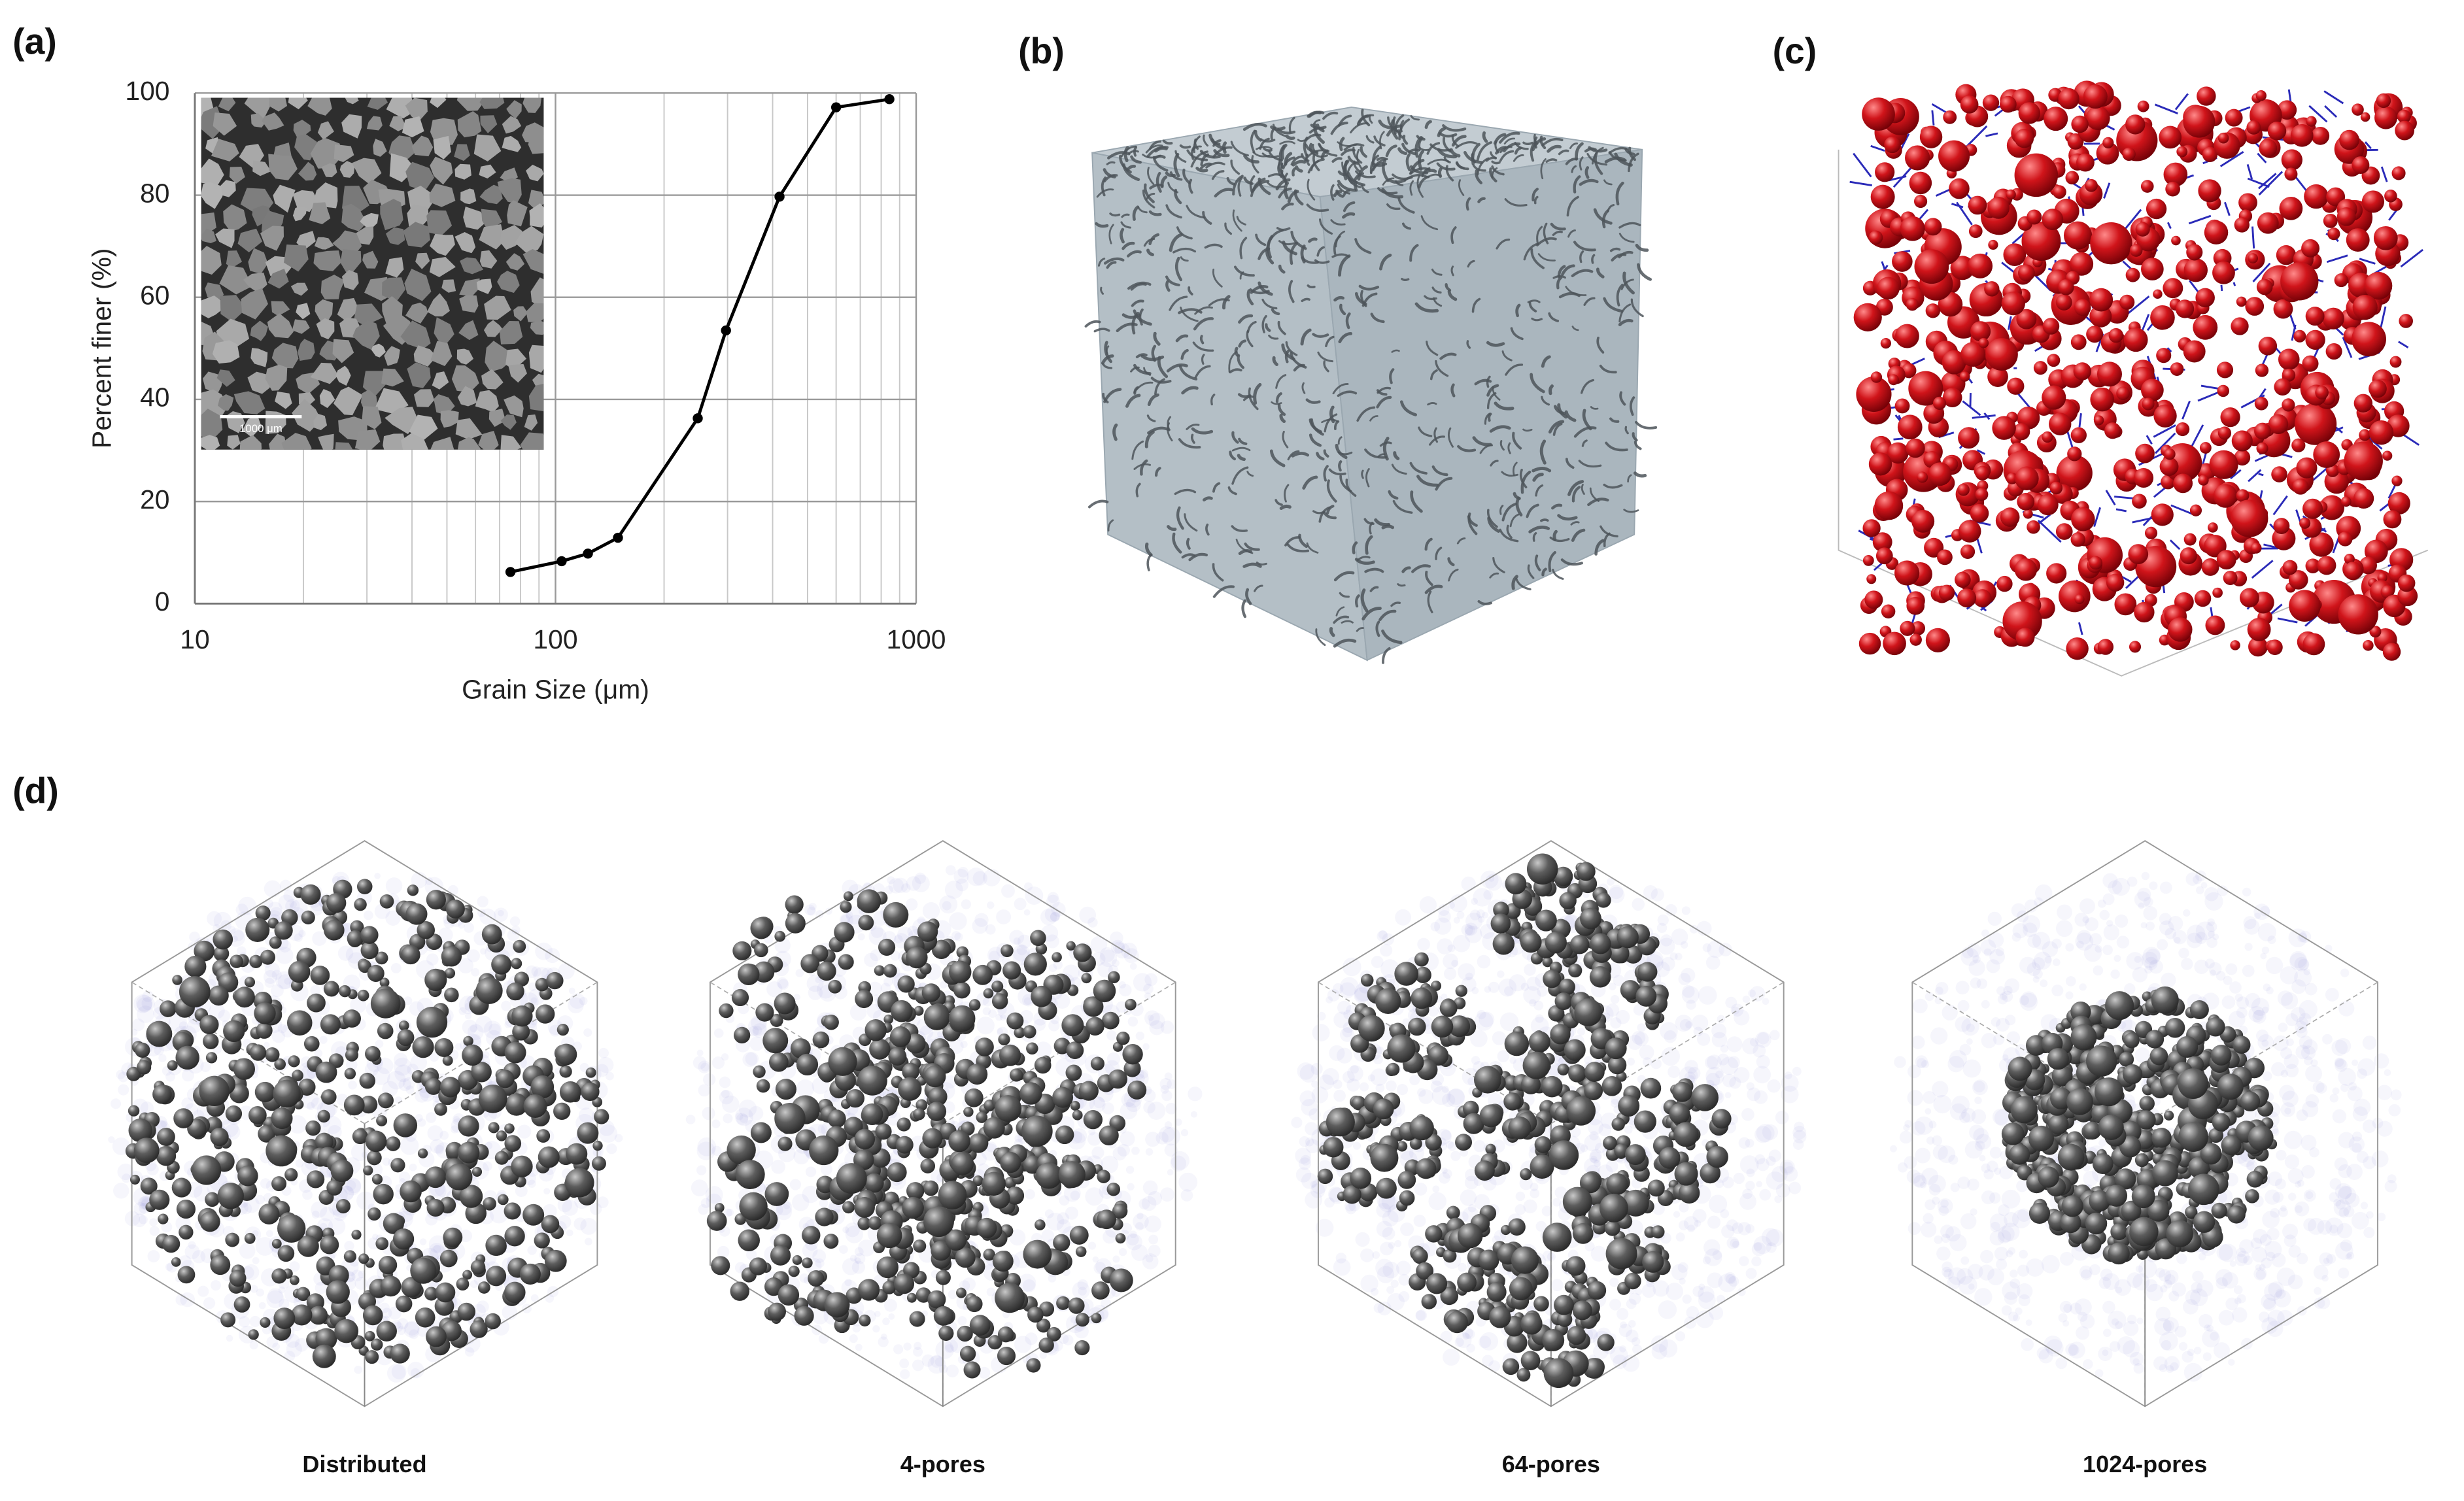 The width and height of the screenshot is (2464, 1501). What do you see at coordinates (1551, 1464) in the screenshot?
I see `caption: 64-pores` at bounding box center [1551, 1464].